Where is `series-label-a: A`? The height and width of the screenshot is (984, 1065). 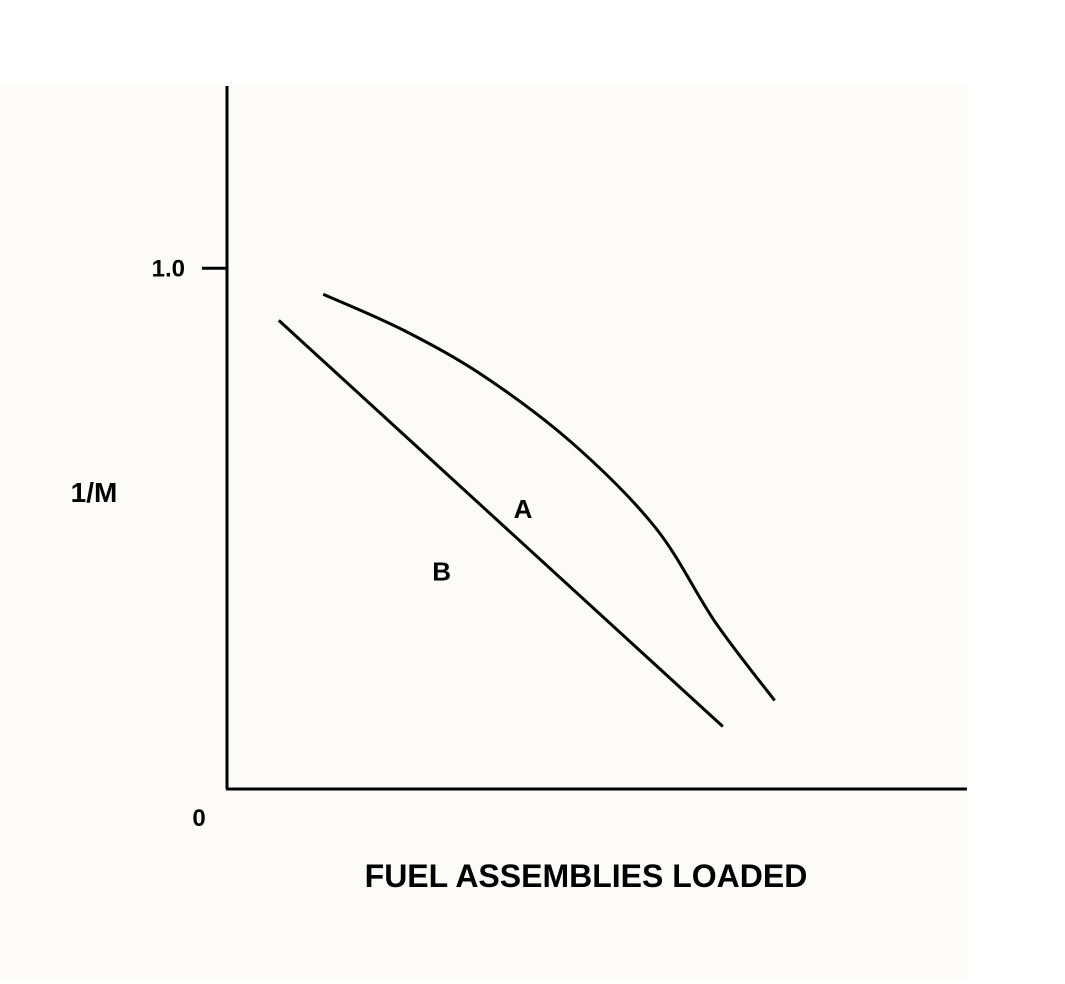 series-label-a: A is located at coordinates (523, 509).